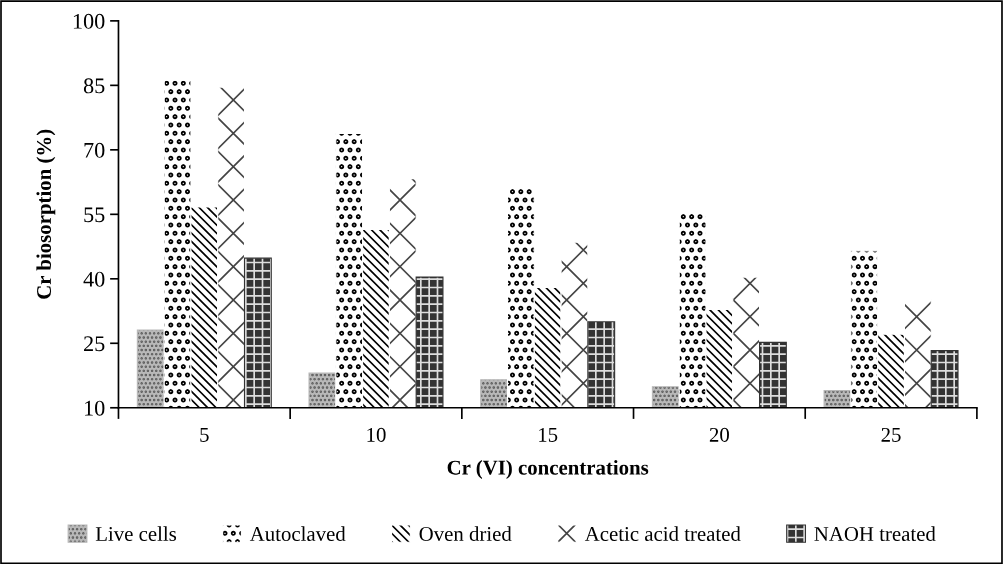 Image resolution: width=1004 pixels, height=564 pixels. Describe the element at coordinates (875, 534) in the screenshot. I see `legend-label: NAOH treated` at that location.